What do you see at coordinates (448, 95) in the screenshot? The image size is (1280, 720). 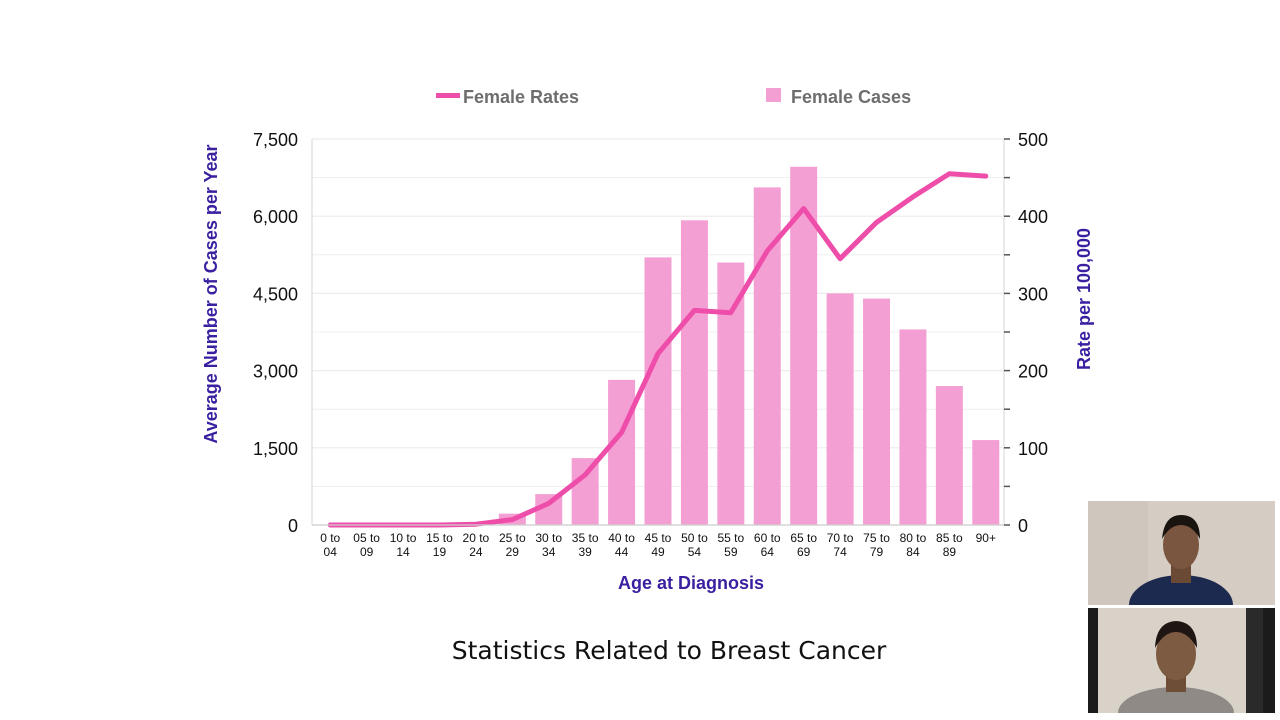 I see `legend-swatch-female-rates` at bounding box center [448, 95].